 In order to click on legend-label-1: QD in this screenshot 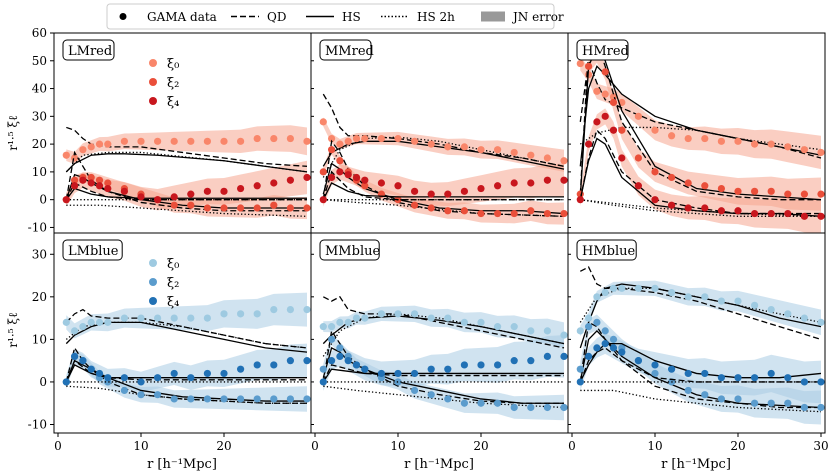, I will do `click(276, 17)`.